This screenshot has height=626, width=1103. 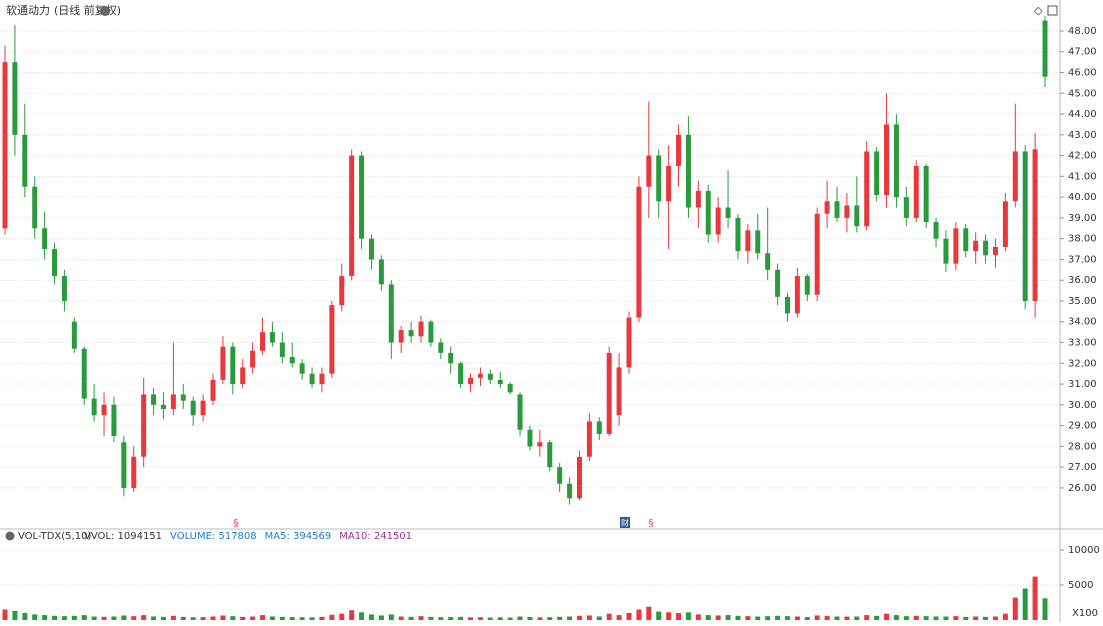 I want to click on indicator-icon, so click(x=10, y=536).